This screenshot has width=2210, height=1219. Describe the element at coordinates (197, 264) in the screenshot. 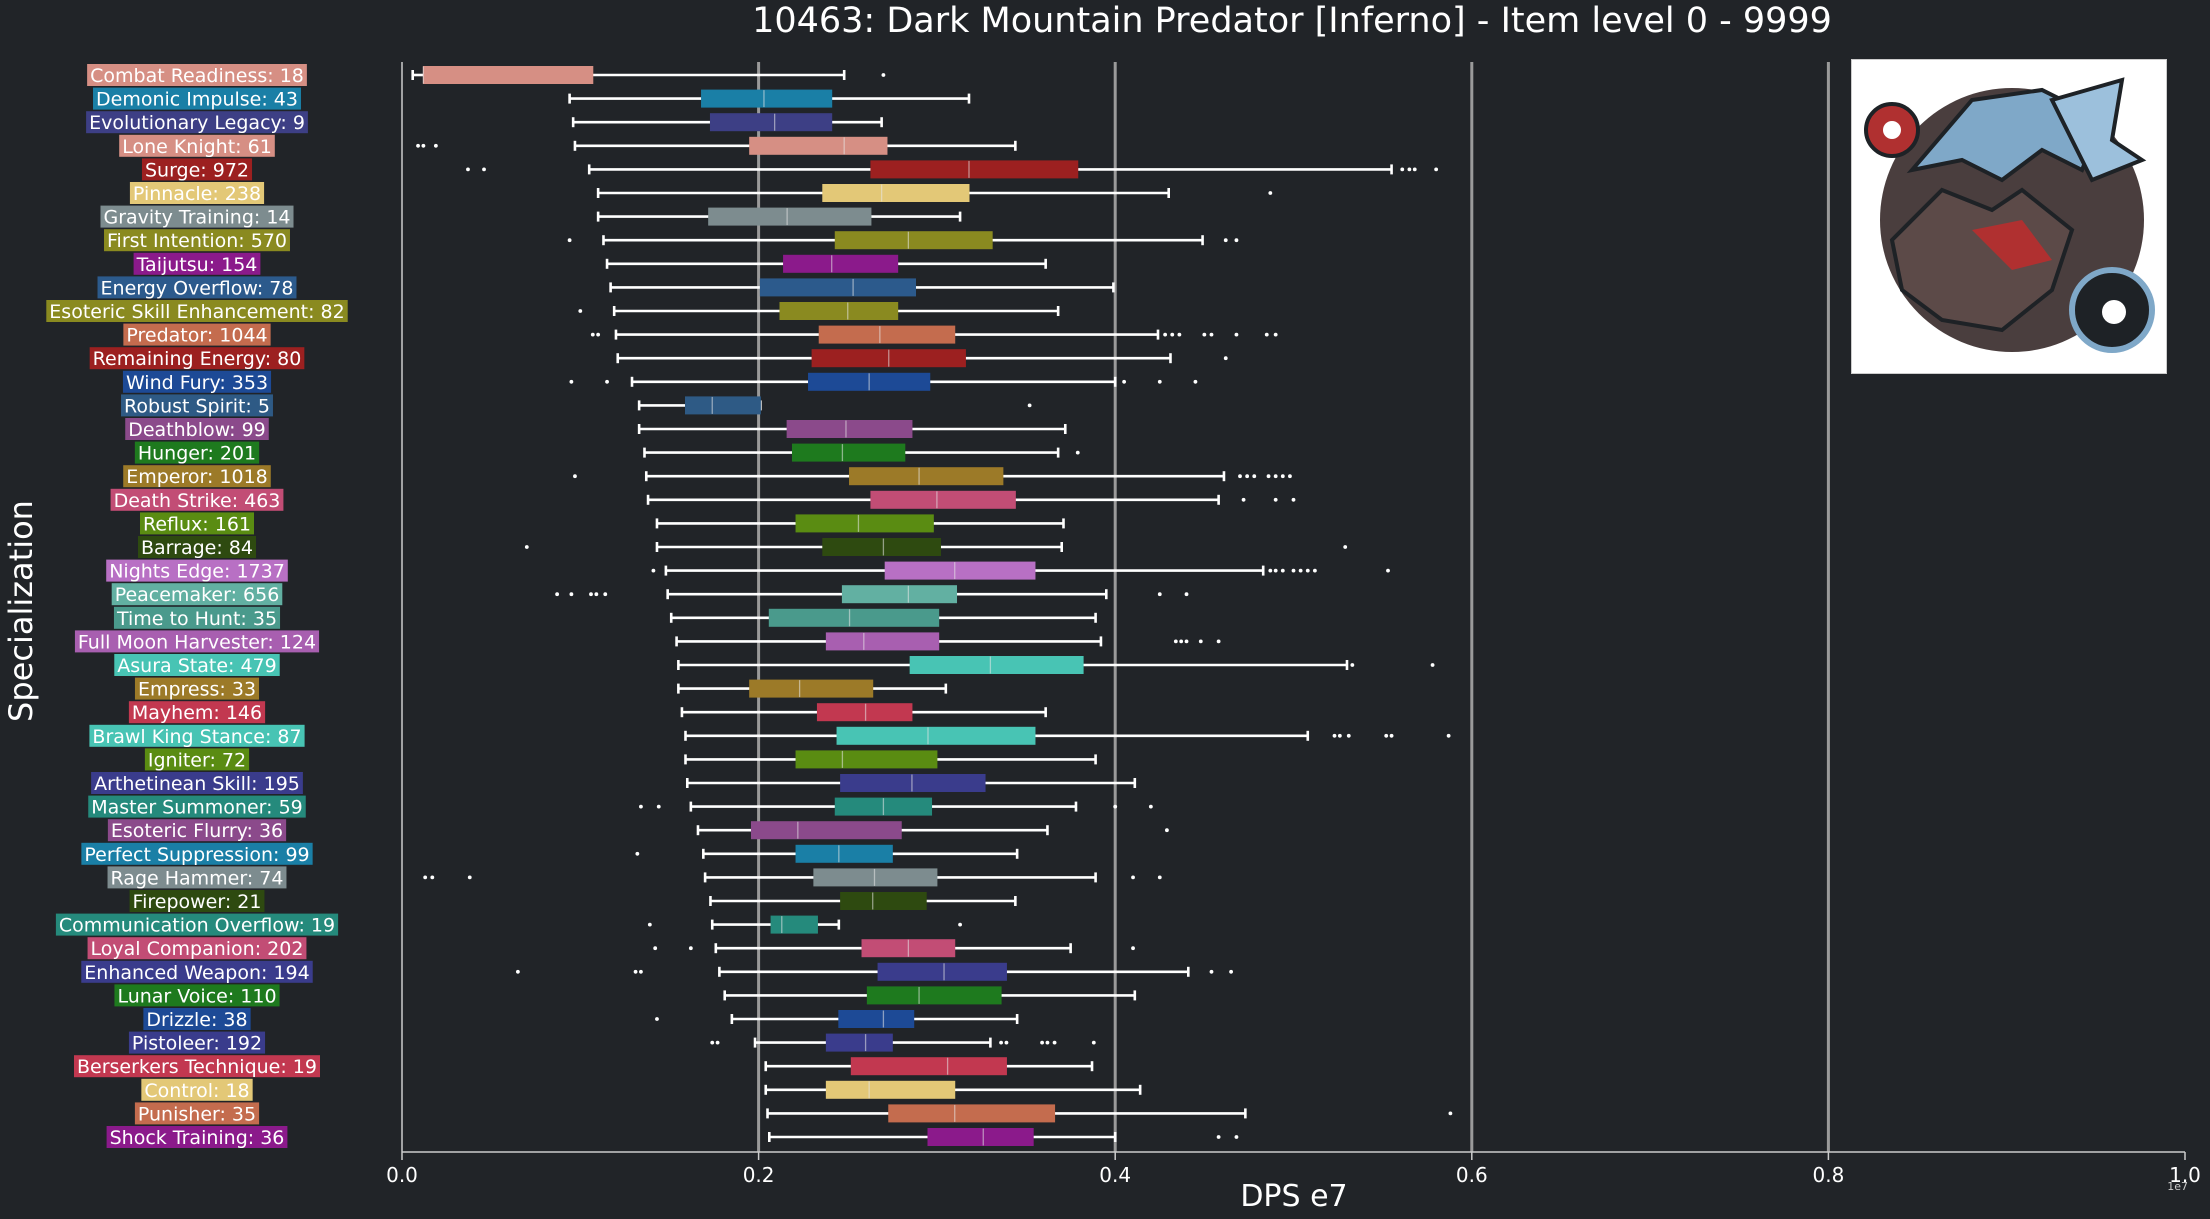

I see `y-tick-label-8: Taijutsu: 154` at that location.